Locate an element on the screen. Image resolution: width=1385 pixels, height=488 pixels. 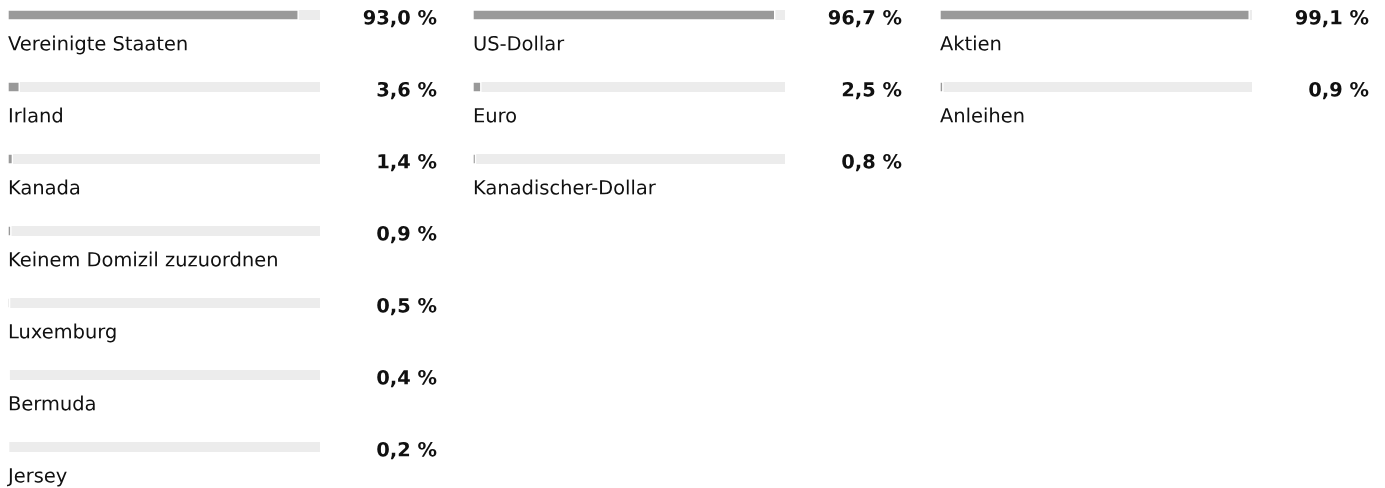
data-label: 93,0 % is located at coordinates (400, 18).